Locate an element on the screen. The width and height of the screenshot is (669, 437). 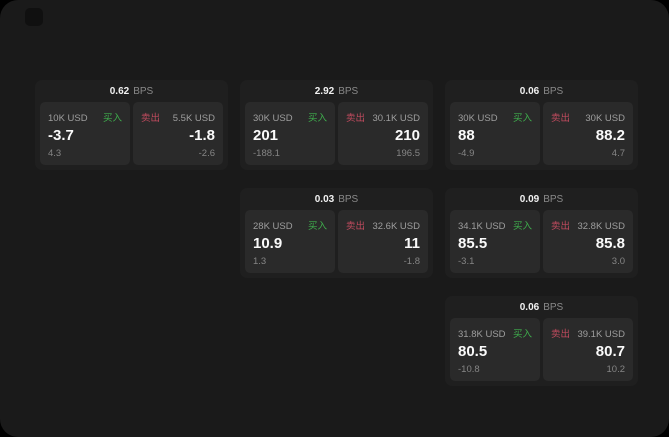
buy-price: -3.7 is located at coordinates (61, 135).